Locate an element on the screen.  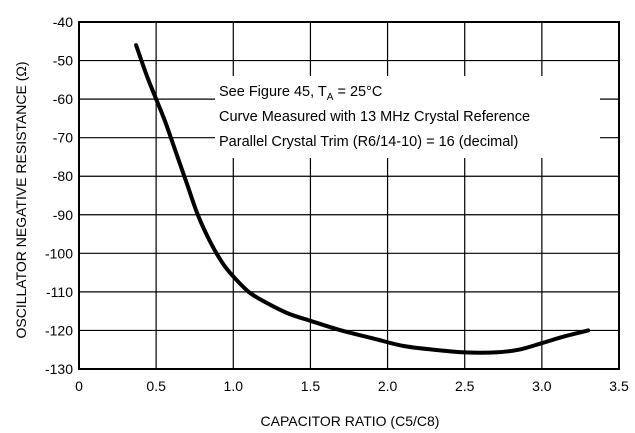
annotation-background is located at coordinates (407, 117).